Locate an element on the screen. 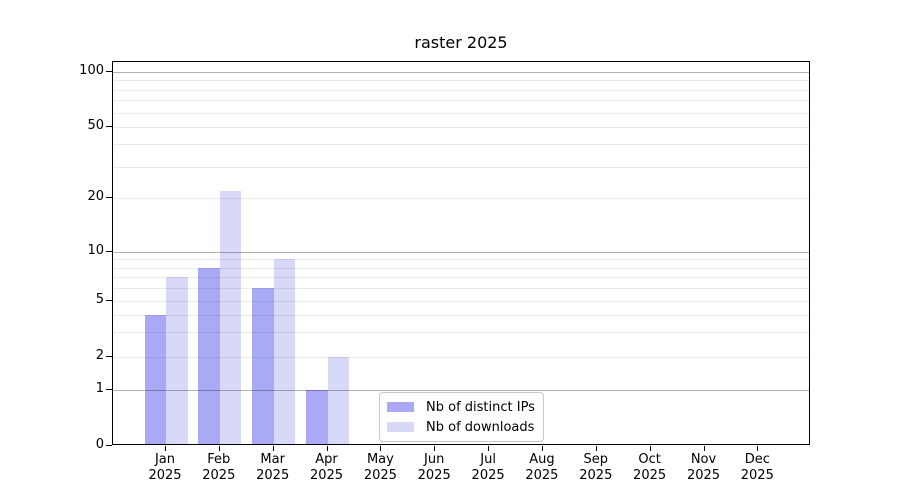  x-tick-label: Mar 2025 is located at coordinates (273, 467).